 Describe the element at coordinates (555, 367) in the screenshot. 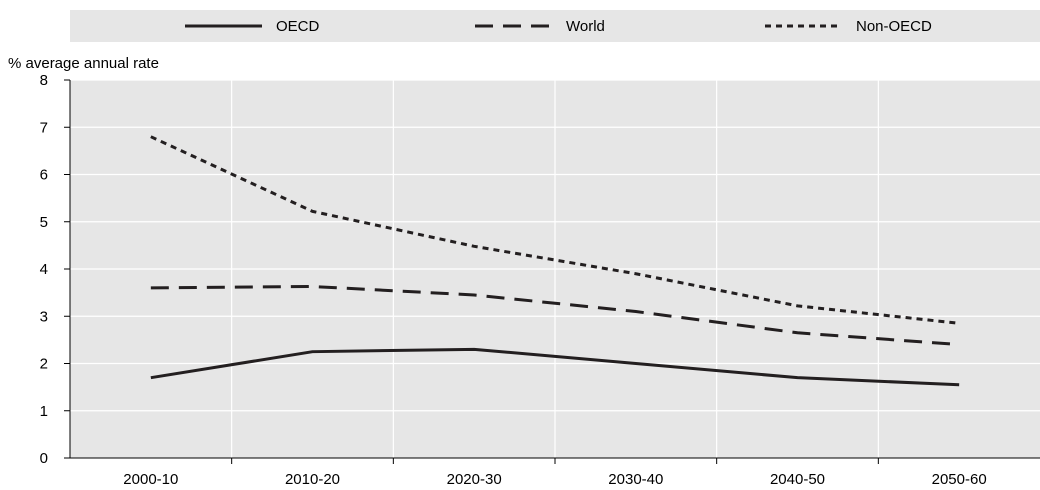

I see `series-line-oecd` at that location.